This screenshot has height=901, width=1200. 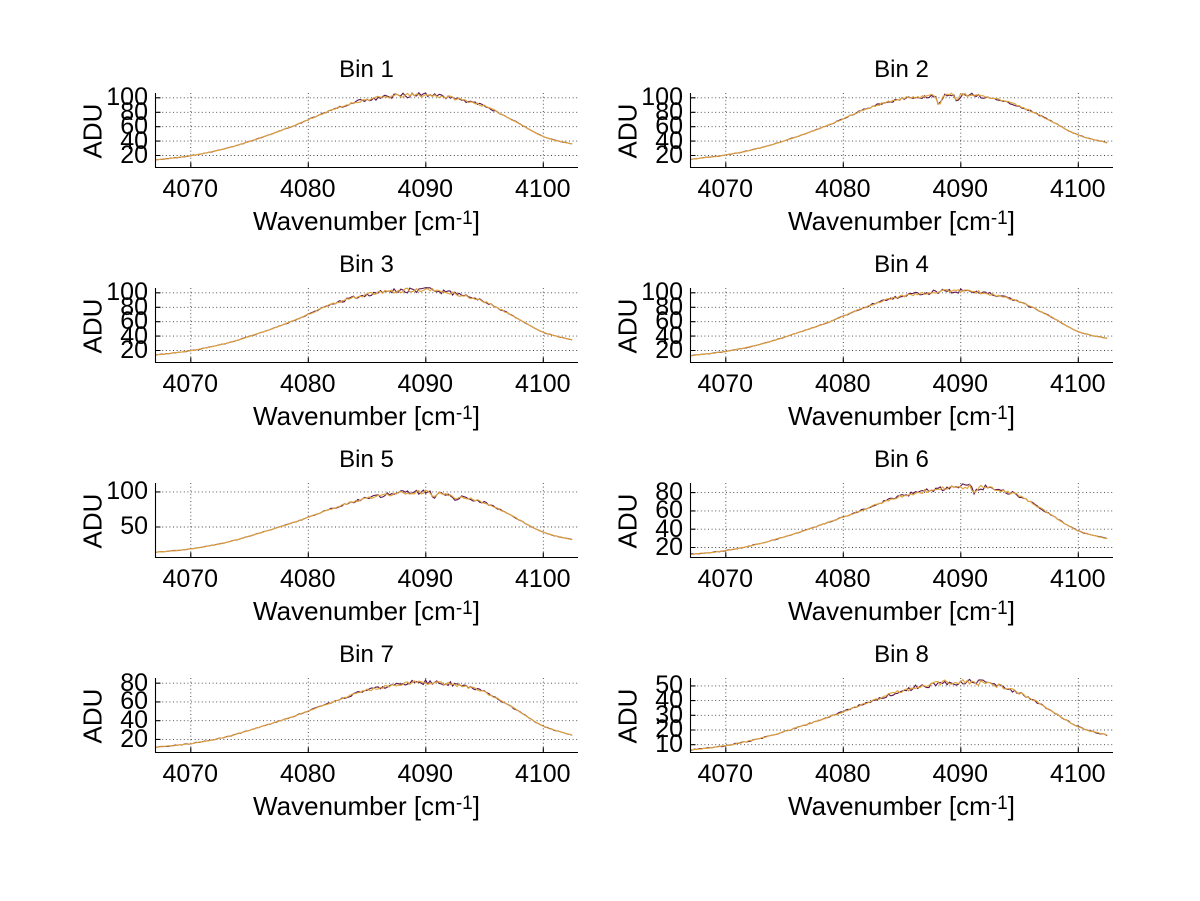 What do you see at coordinates (901, 459) in the screenshot?
I see `plot-title: Bin 6` at bounding box center [901, 459].